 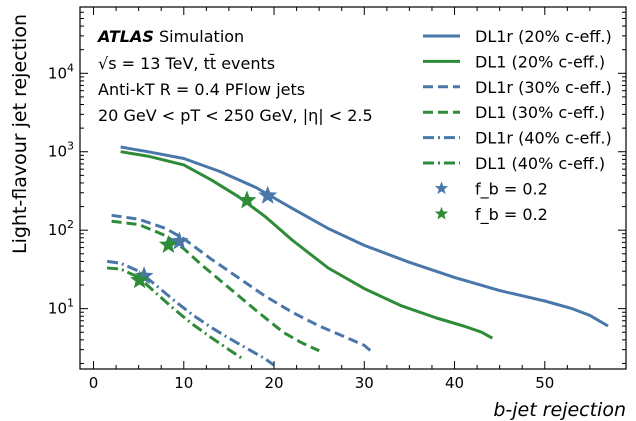 I want to click on jet-algo-label: Anti-kT R = 0.4 PFlow jets, so click(x=201, y=89).